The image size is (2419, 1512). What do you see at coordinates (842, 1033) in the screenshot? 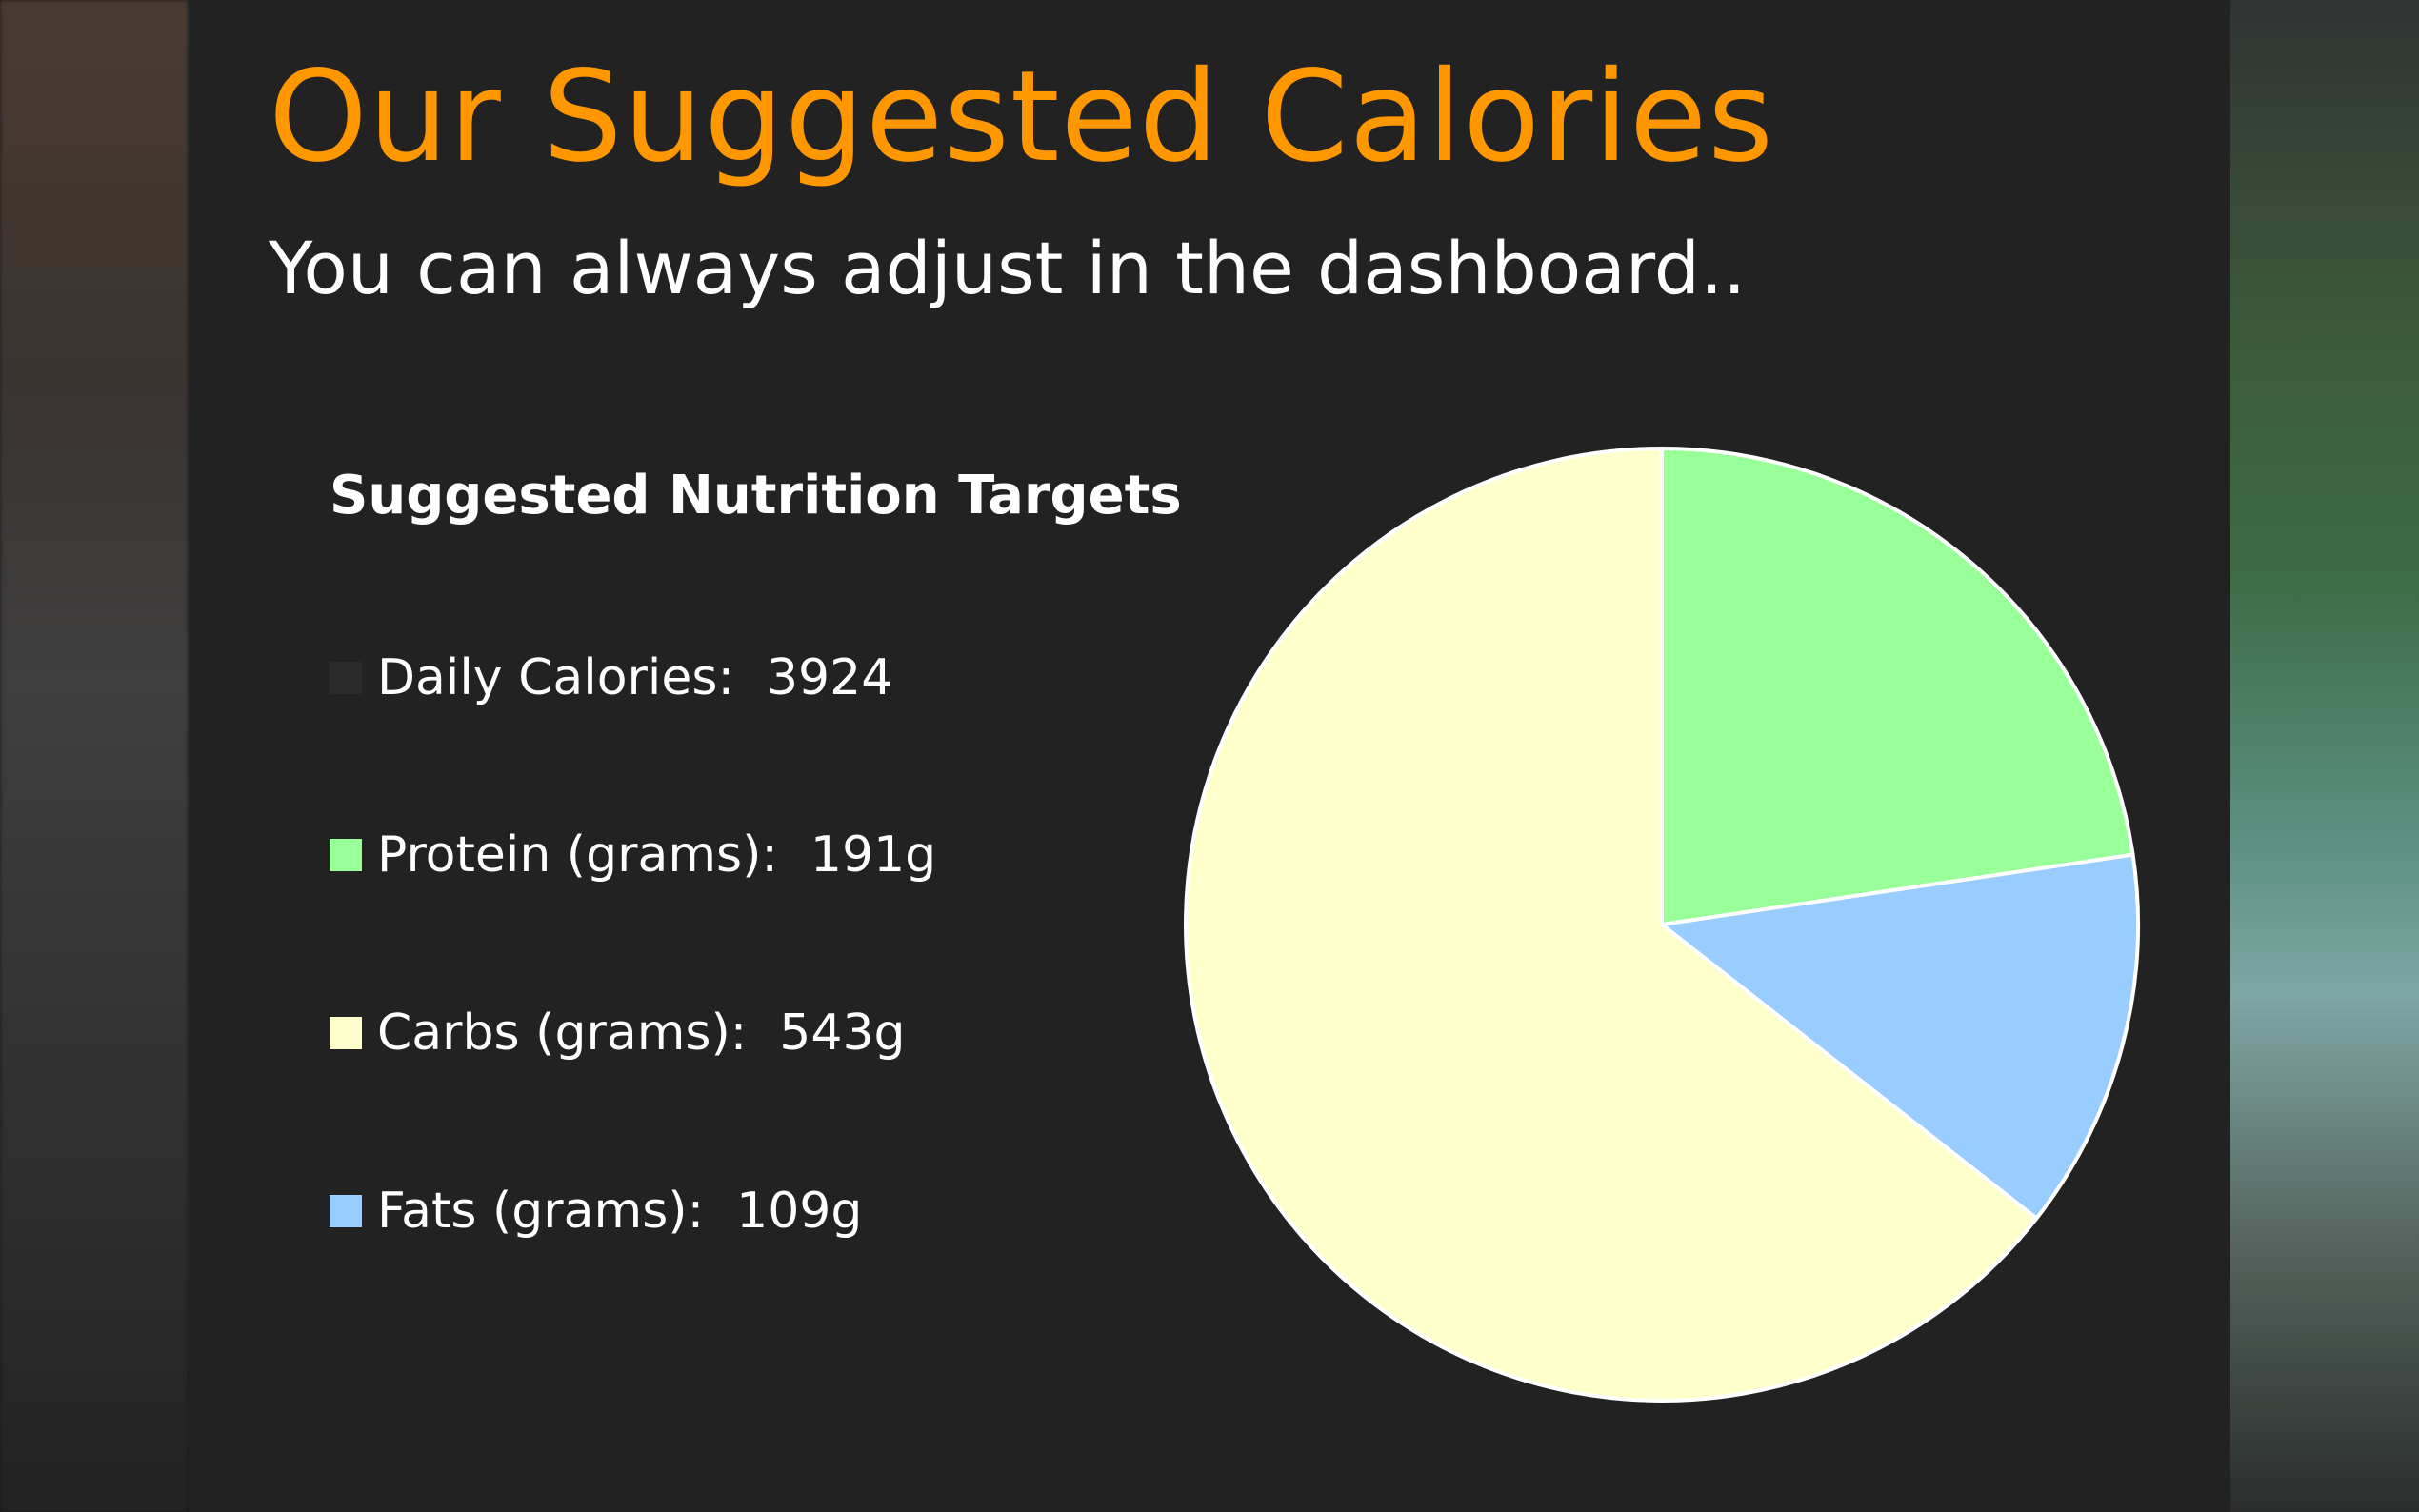
I see `legend-value-carbs: 543g` at bounding box center [842, 1033].